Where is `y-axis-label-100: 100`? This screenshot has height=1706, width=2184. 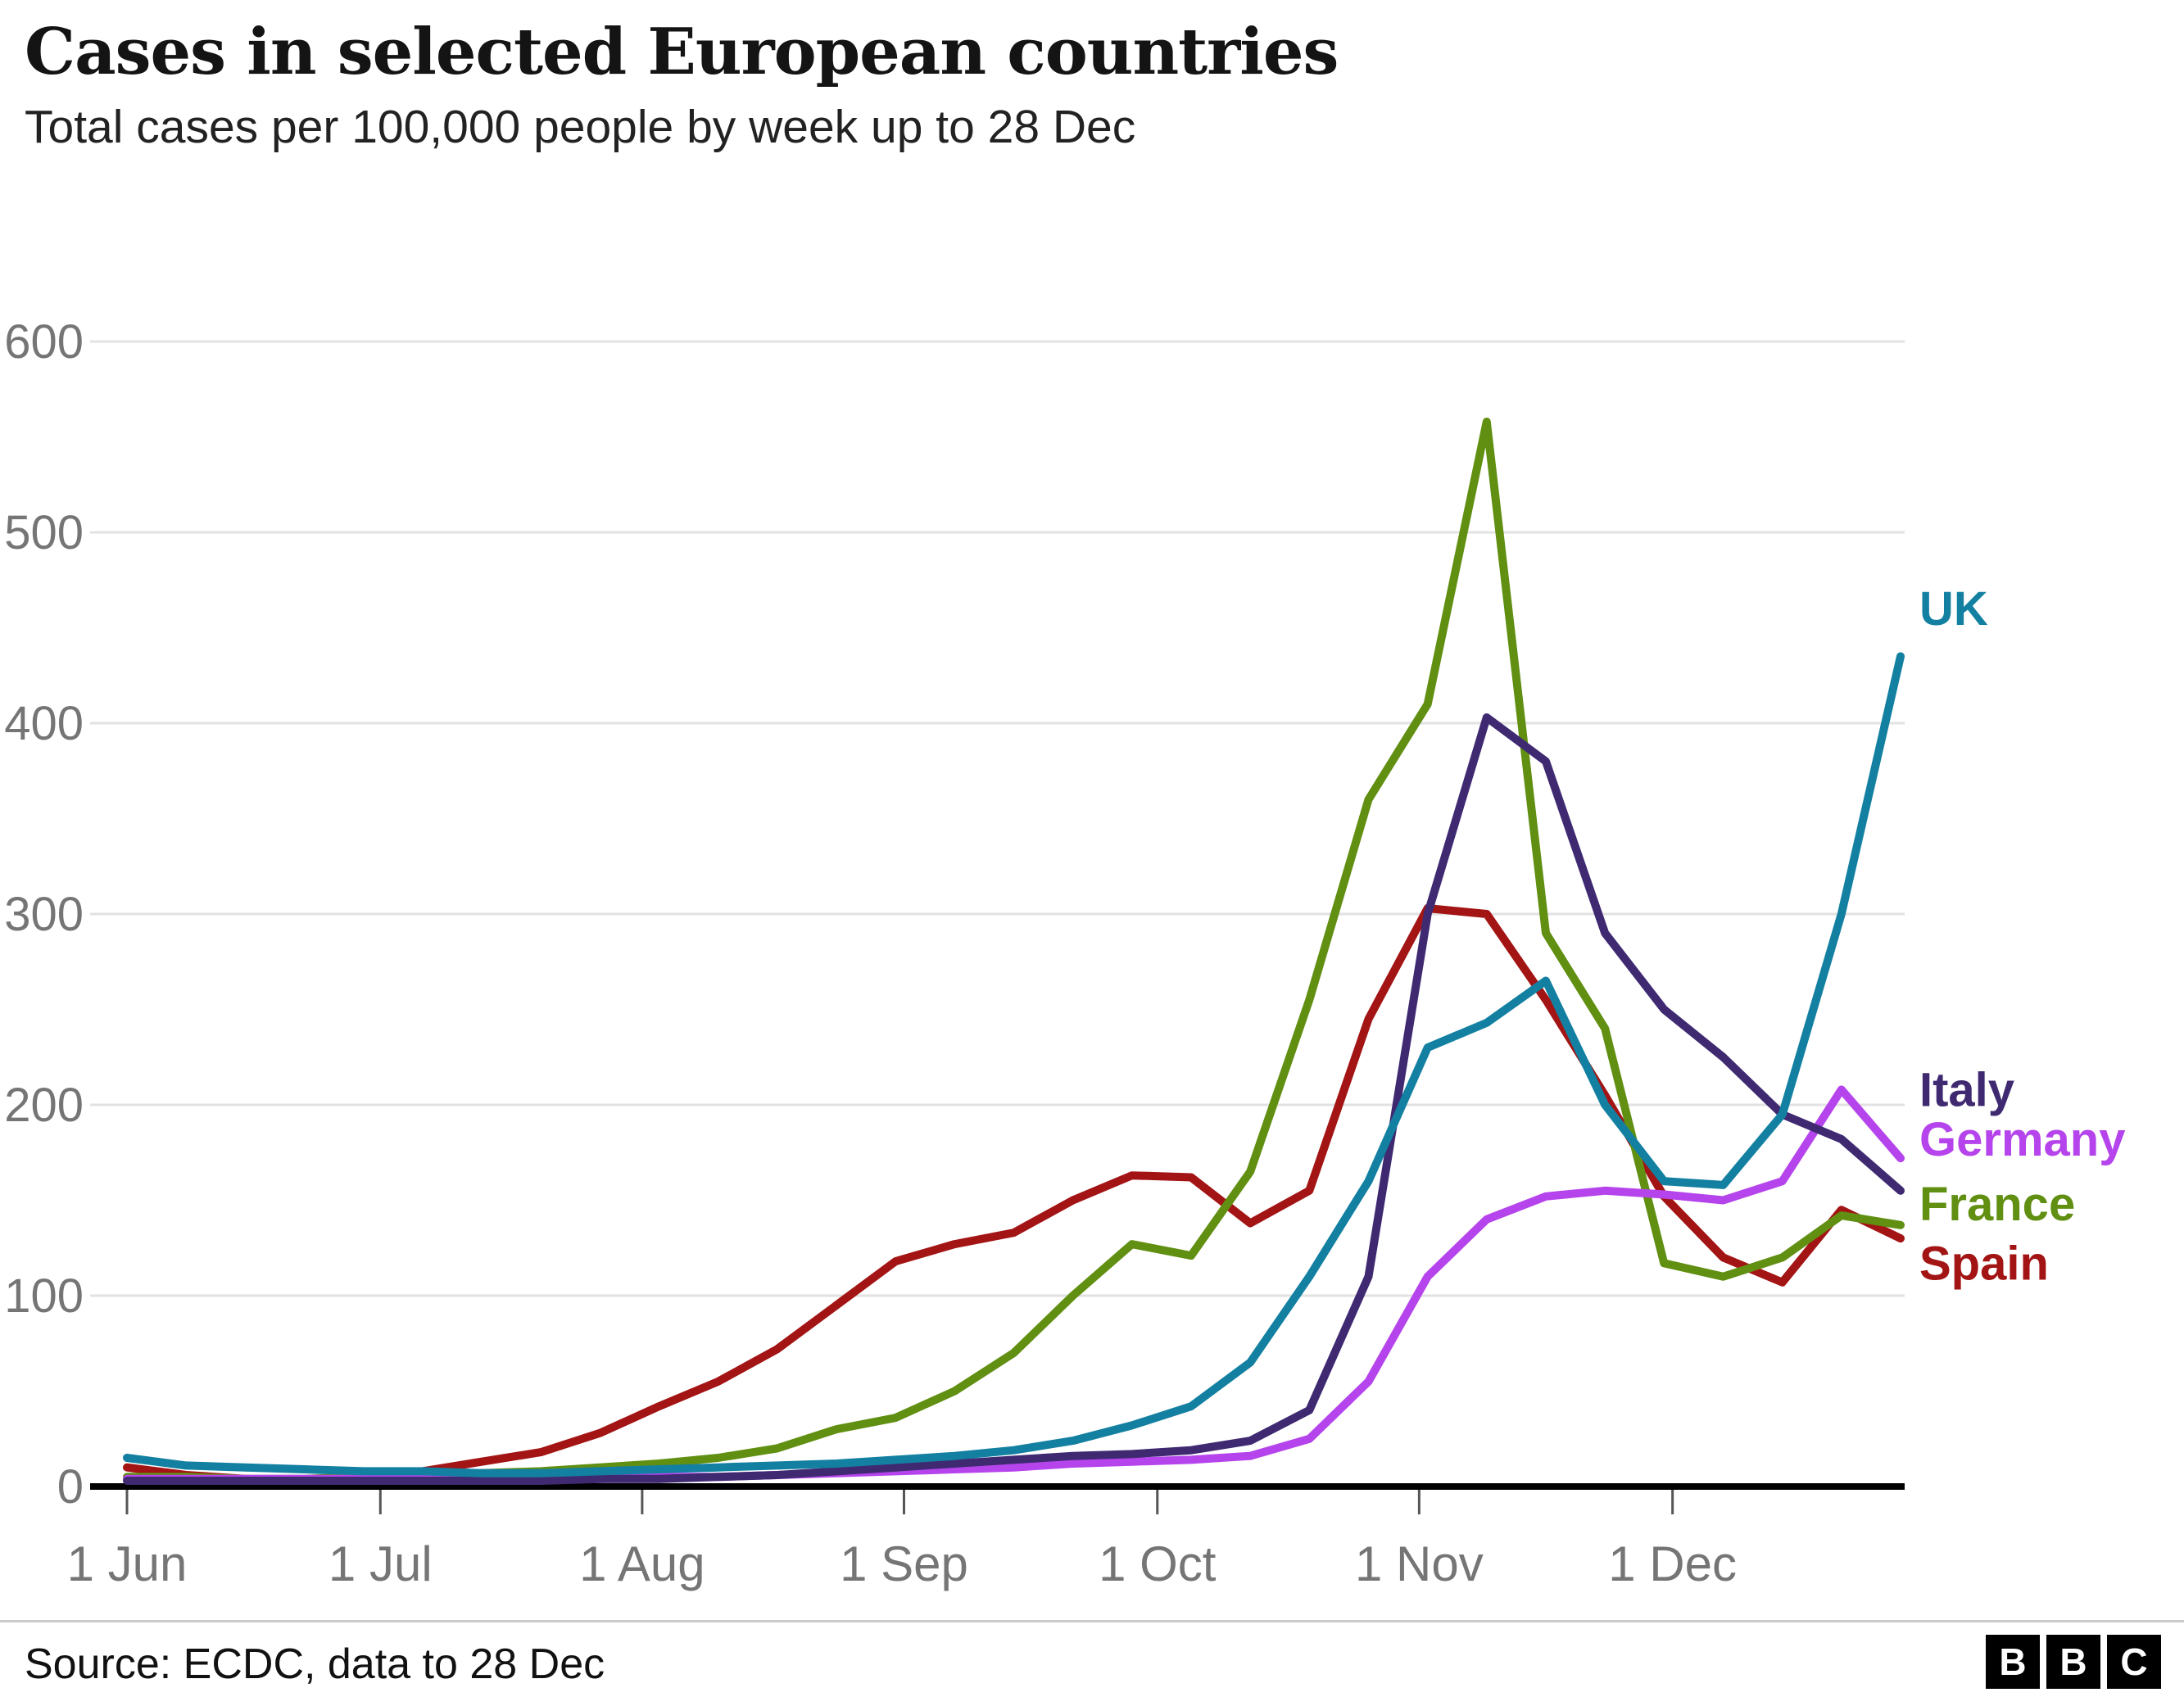
y-axis-label-100: 100 is located at coordinates (44, 1296).